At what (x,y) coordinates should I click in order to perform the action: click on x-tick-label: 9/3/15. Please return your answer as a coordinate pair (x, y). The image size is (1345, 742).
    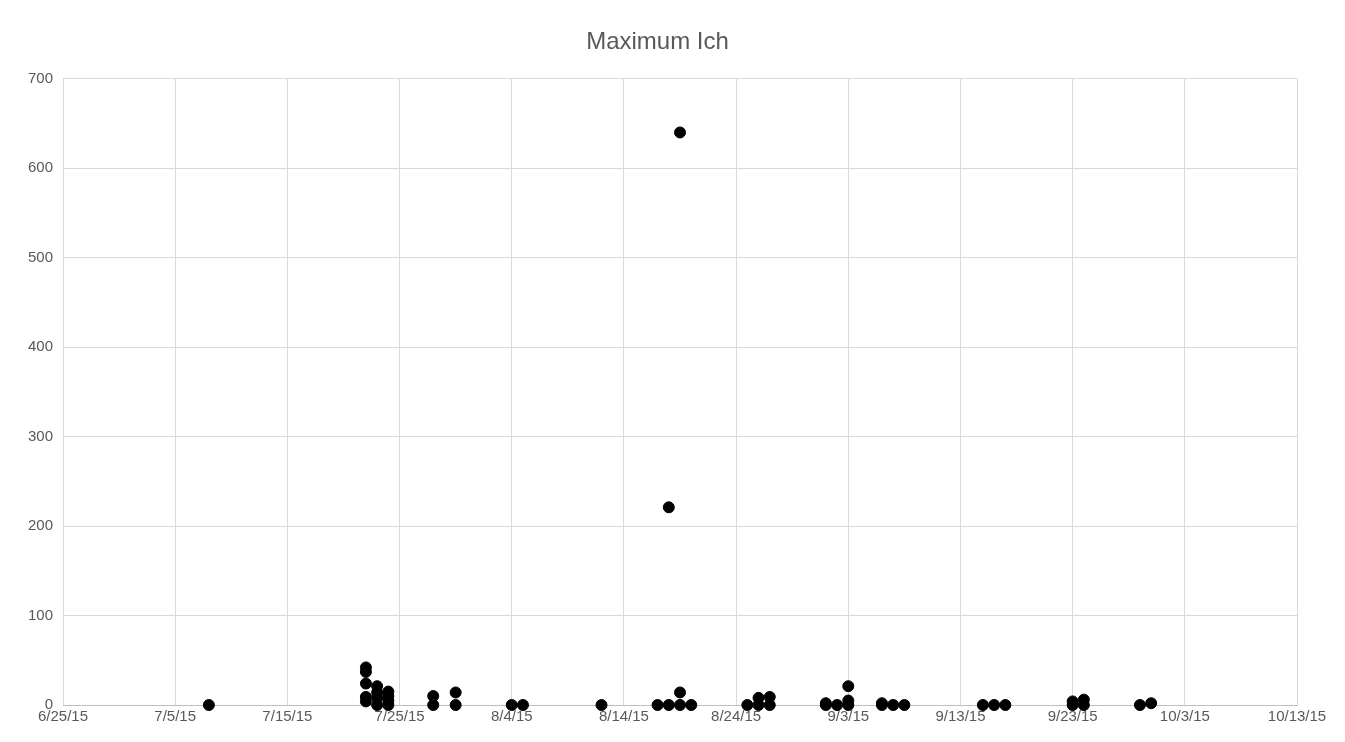
    Looking at the image, I should click on (848, 716).